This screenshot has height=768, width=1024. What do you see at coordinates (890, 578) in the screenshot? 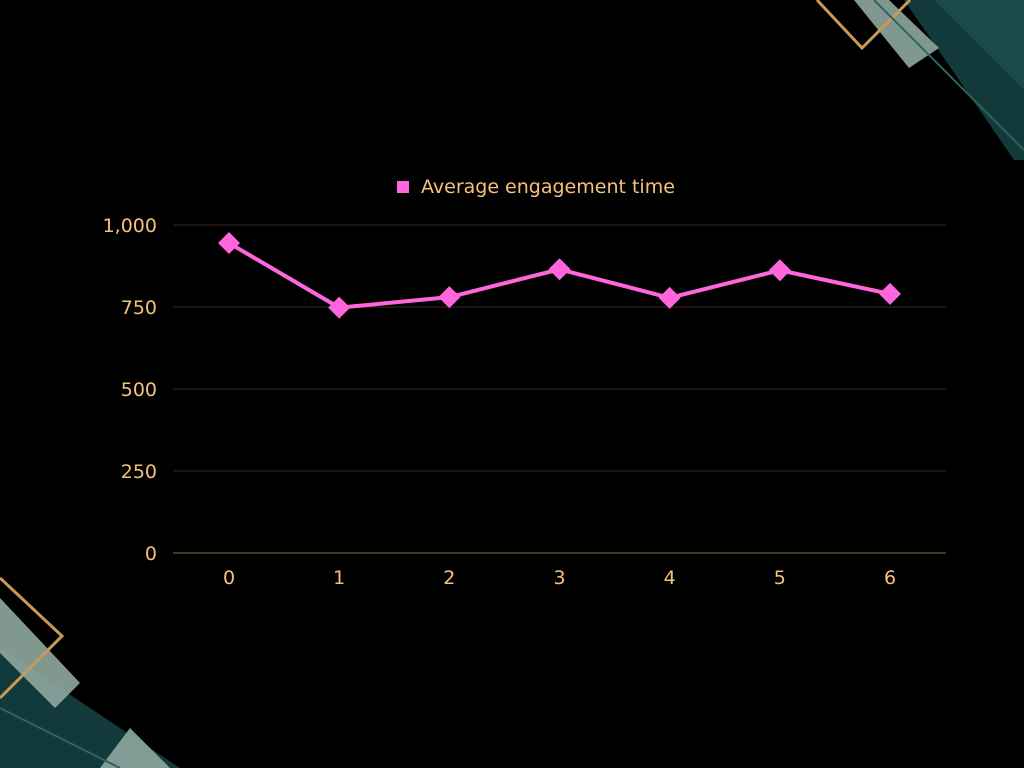
I see `x-tick-label: 6` at bounding box center [890, 578].